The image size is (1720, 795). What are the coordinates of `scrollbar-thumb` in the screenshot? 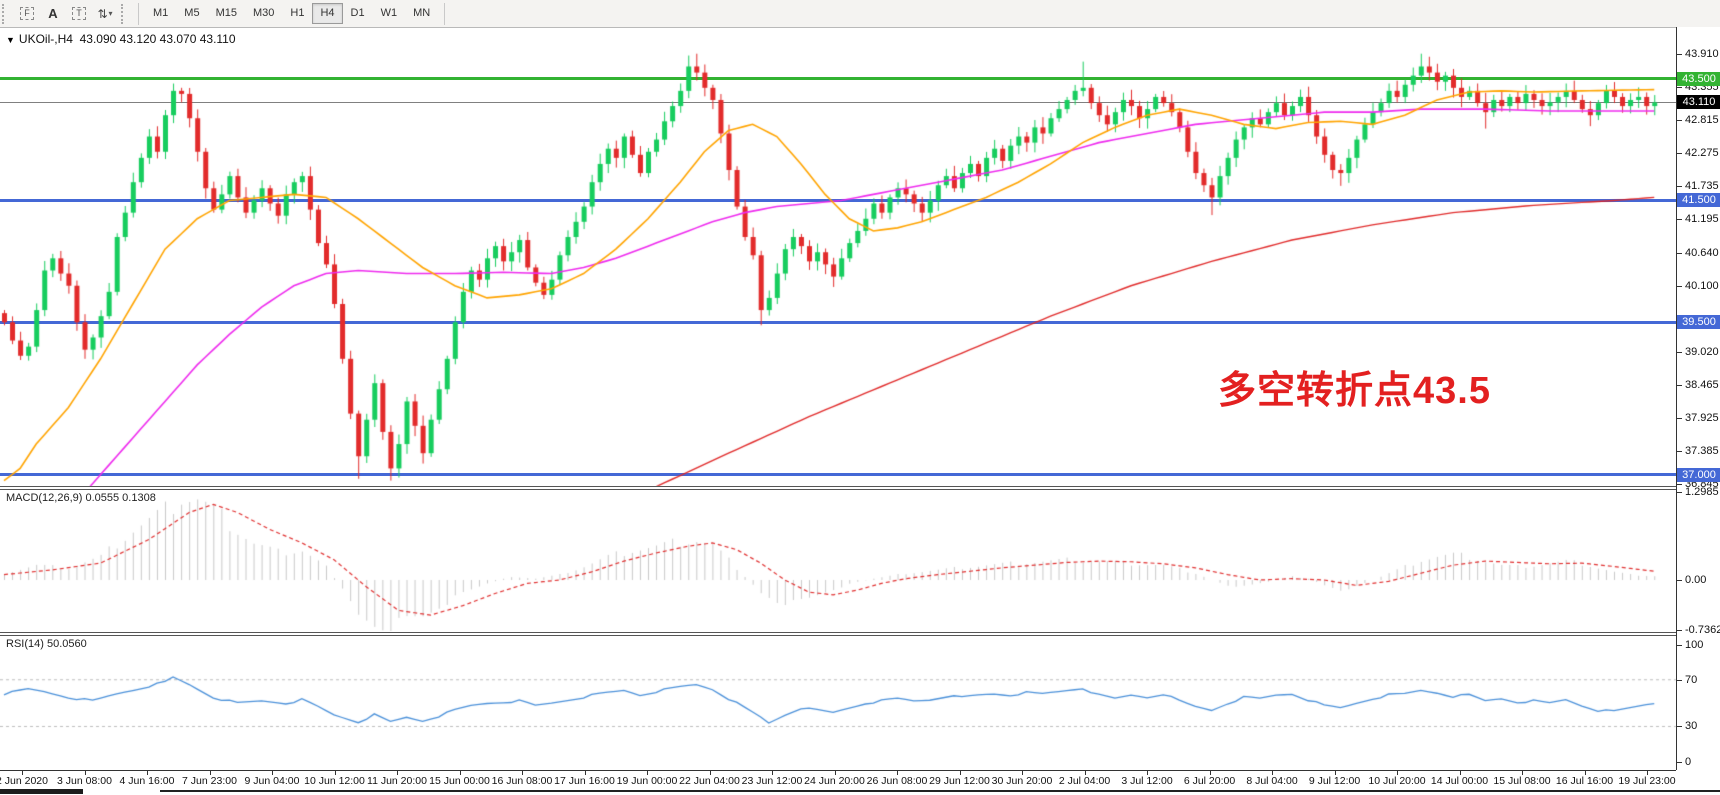 It's located at (41, 791).